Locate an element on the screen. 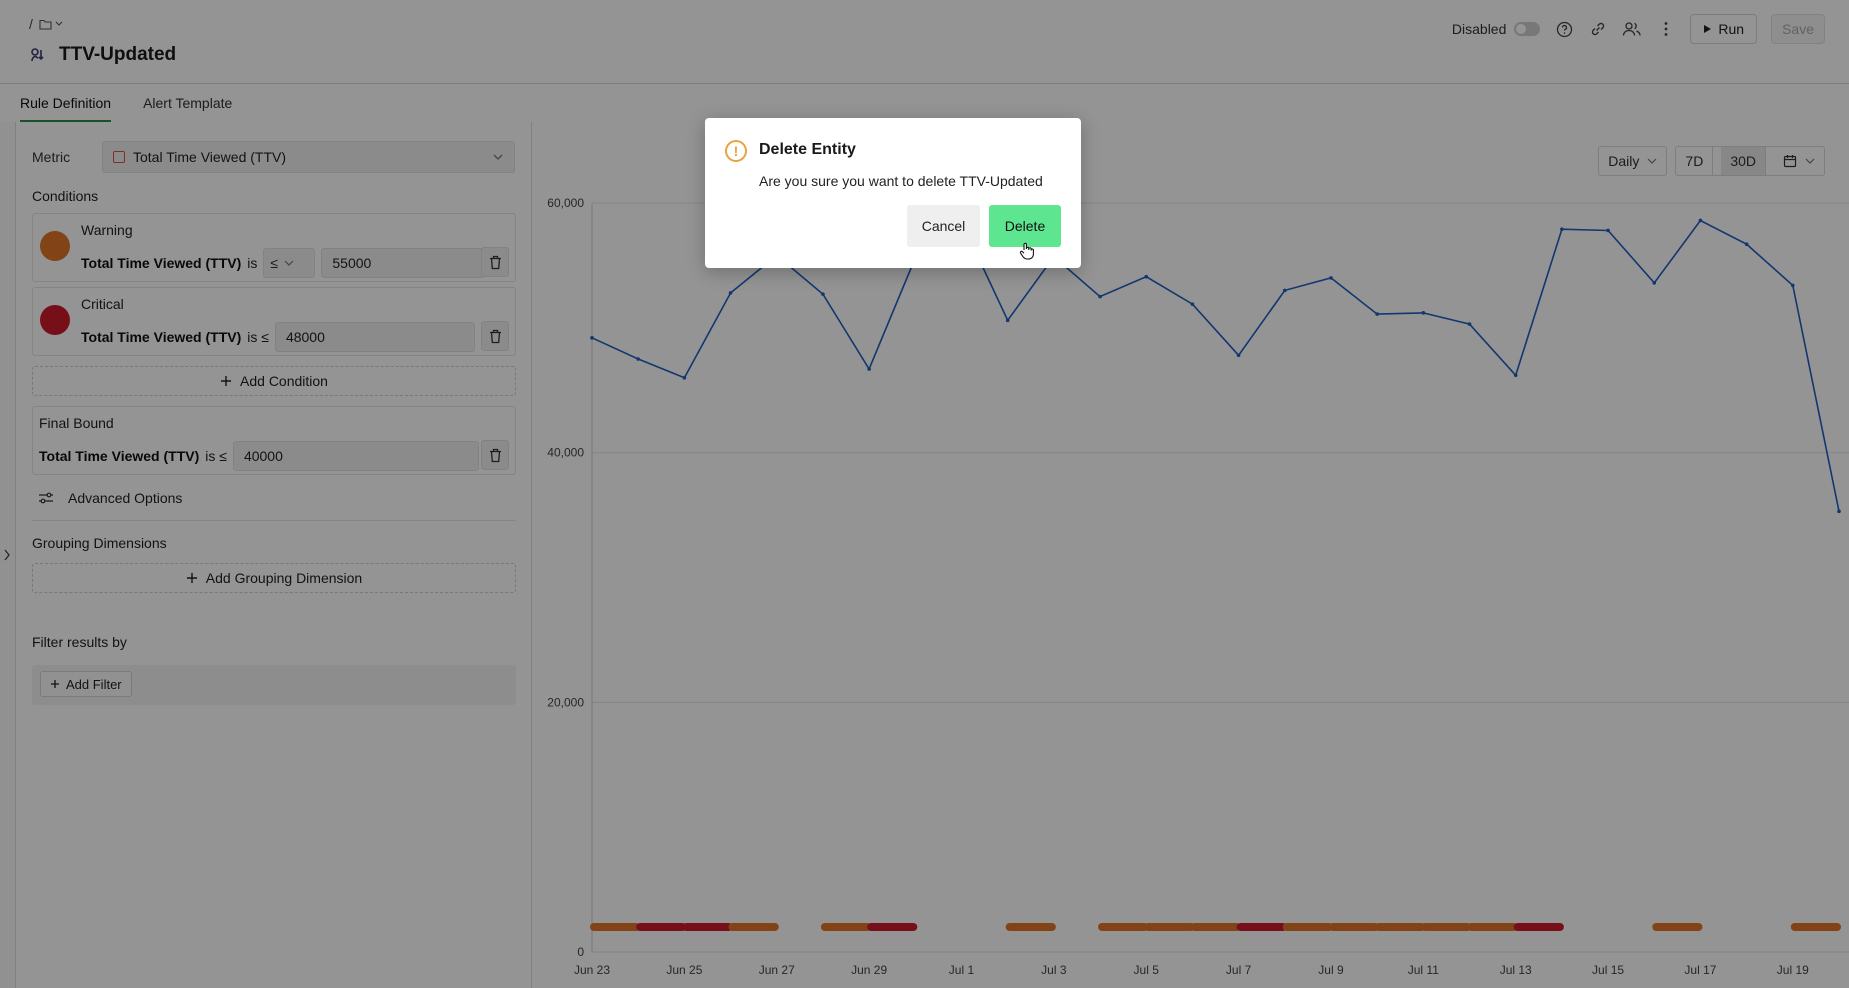  x-tick-label: Jul 1 is located at coordinates (962, 970).